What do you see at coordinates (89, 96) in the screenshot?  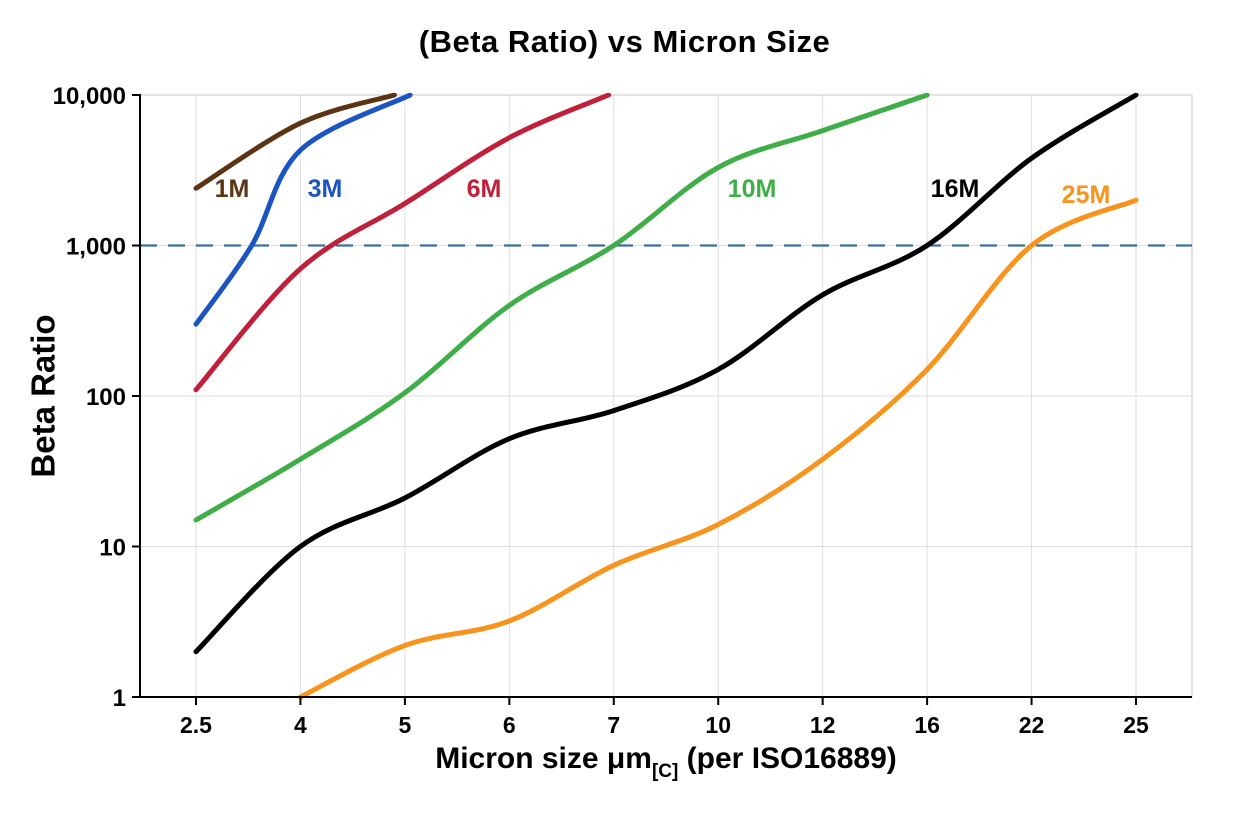 I see `y-tick-label: 10,000` at bounding box center [89, 96].